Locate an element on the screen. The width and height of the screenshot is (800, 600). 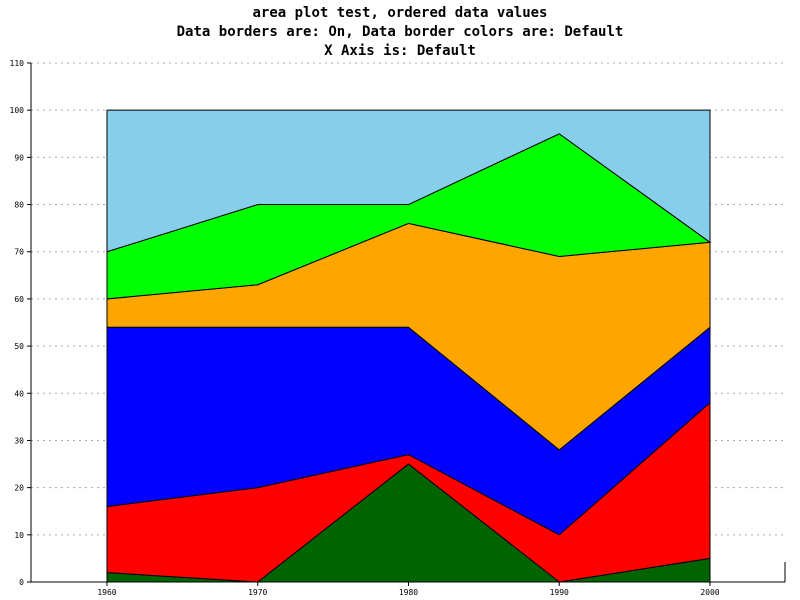
y-tick-label: 80 is located at coordinates (19, 205).